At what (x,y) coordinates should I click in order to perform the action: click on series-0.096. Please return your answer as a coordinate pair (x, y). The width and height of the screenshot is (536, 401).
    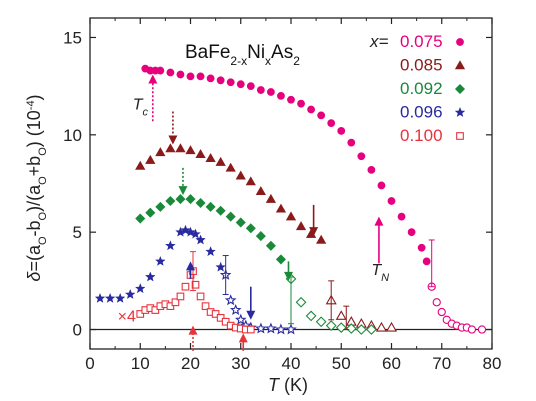
    Looking at the image, I should click on (195, 279).